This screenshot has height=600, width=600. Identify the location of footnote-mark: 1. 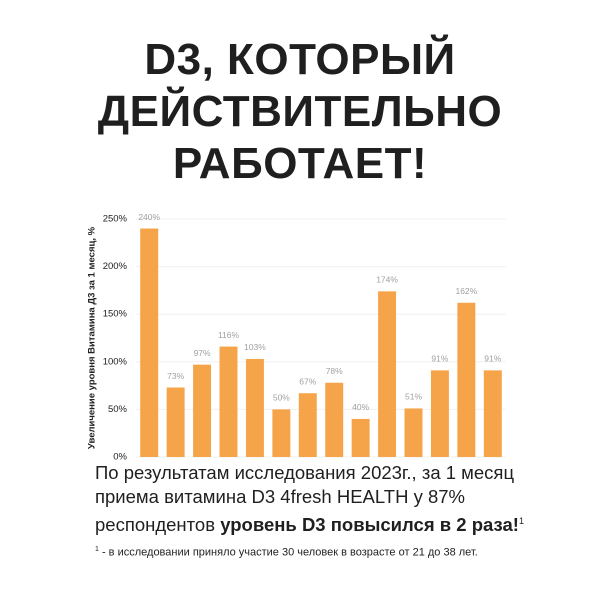
(97, 549).